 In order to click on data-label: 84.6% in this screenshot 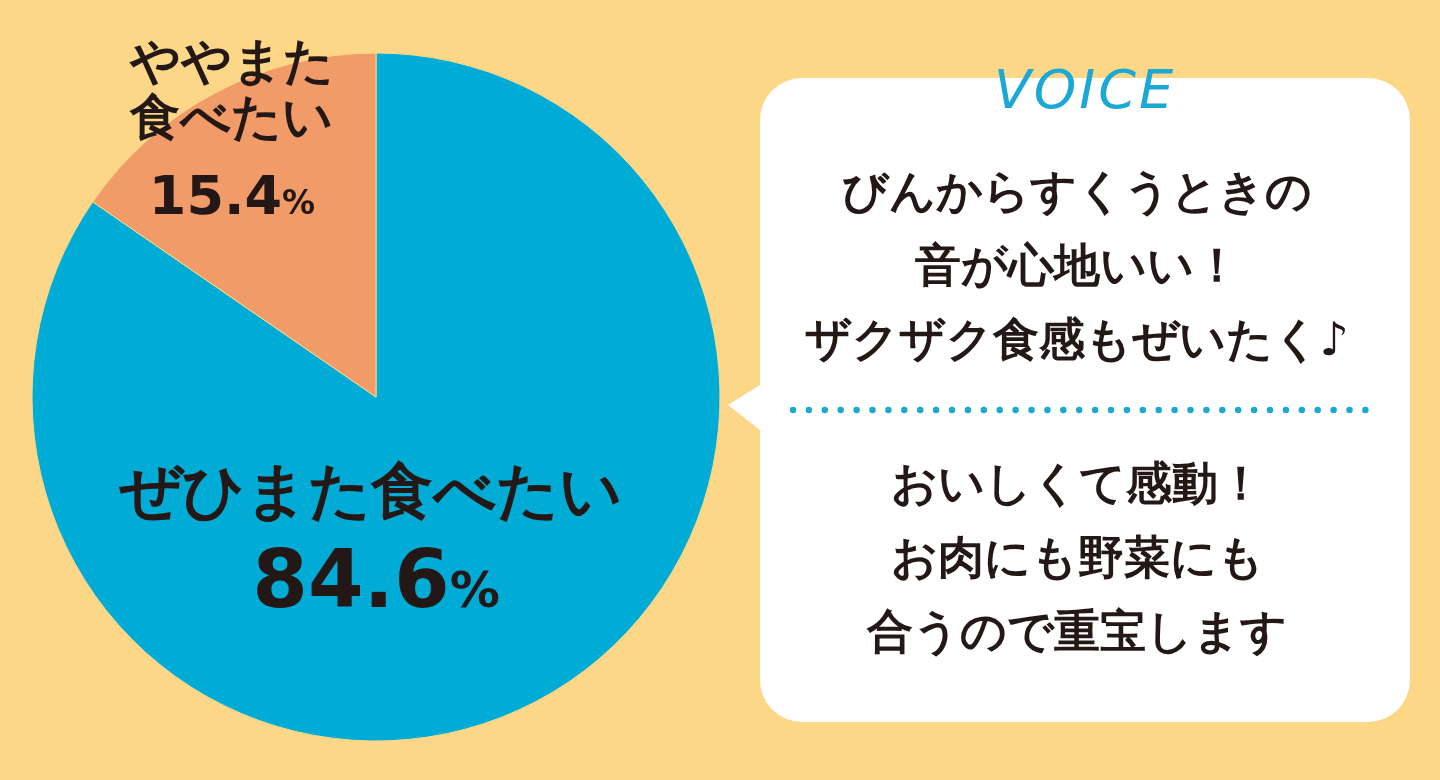, I will do `click(376, 579)`.